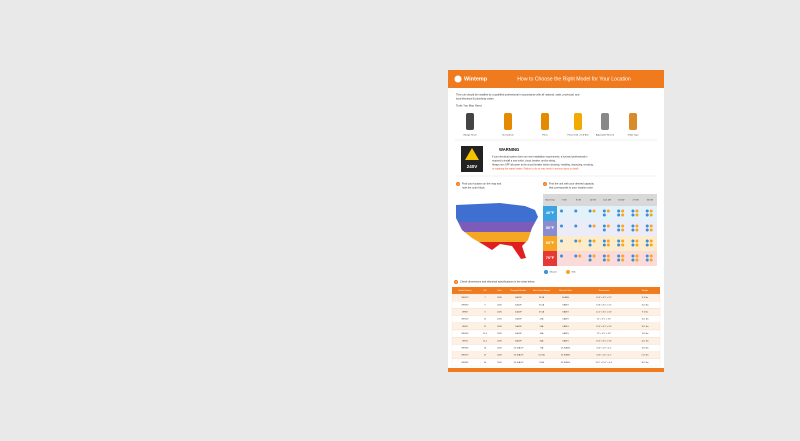 Image resolution: width=800 pixels, height=441 pixels. What do you see at coordinates (485, 363) in the screenshot?
I see `table-cell: 36` at bounding box center [485, 363].